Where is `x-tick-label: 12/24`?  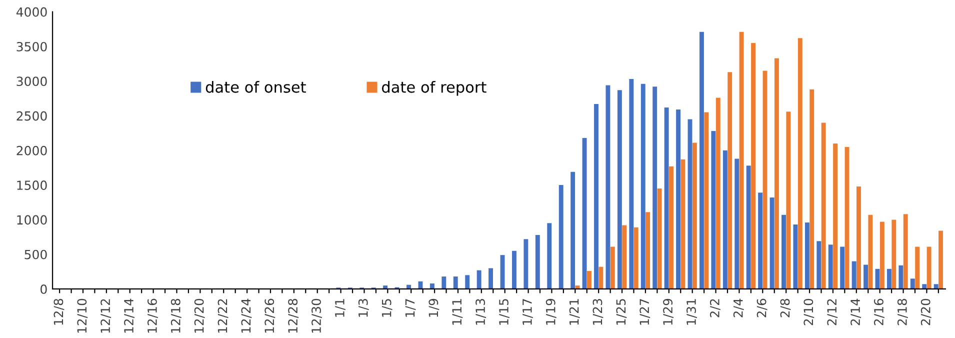
x-tick-label: 12/24 is located at coordinates (246, 315).